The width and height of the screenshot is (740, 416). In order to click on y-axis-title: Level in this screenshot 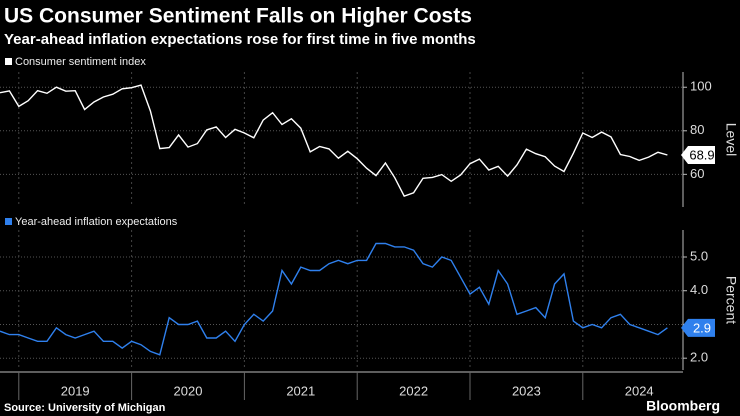, I will do `click(731, 139)`.